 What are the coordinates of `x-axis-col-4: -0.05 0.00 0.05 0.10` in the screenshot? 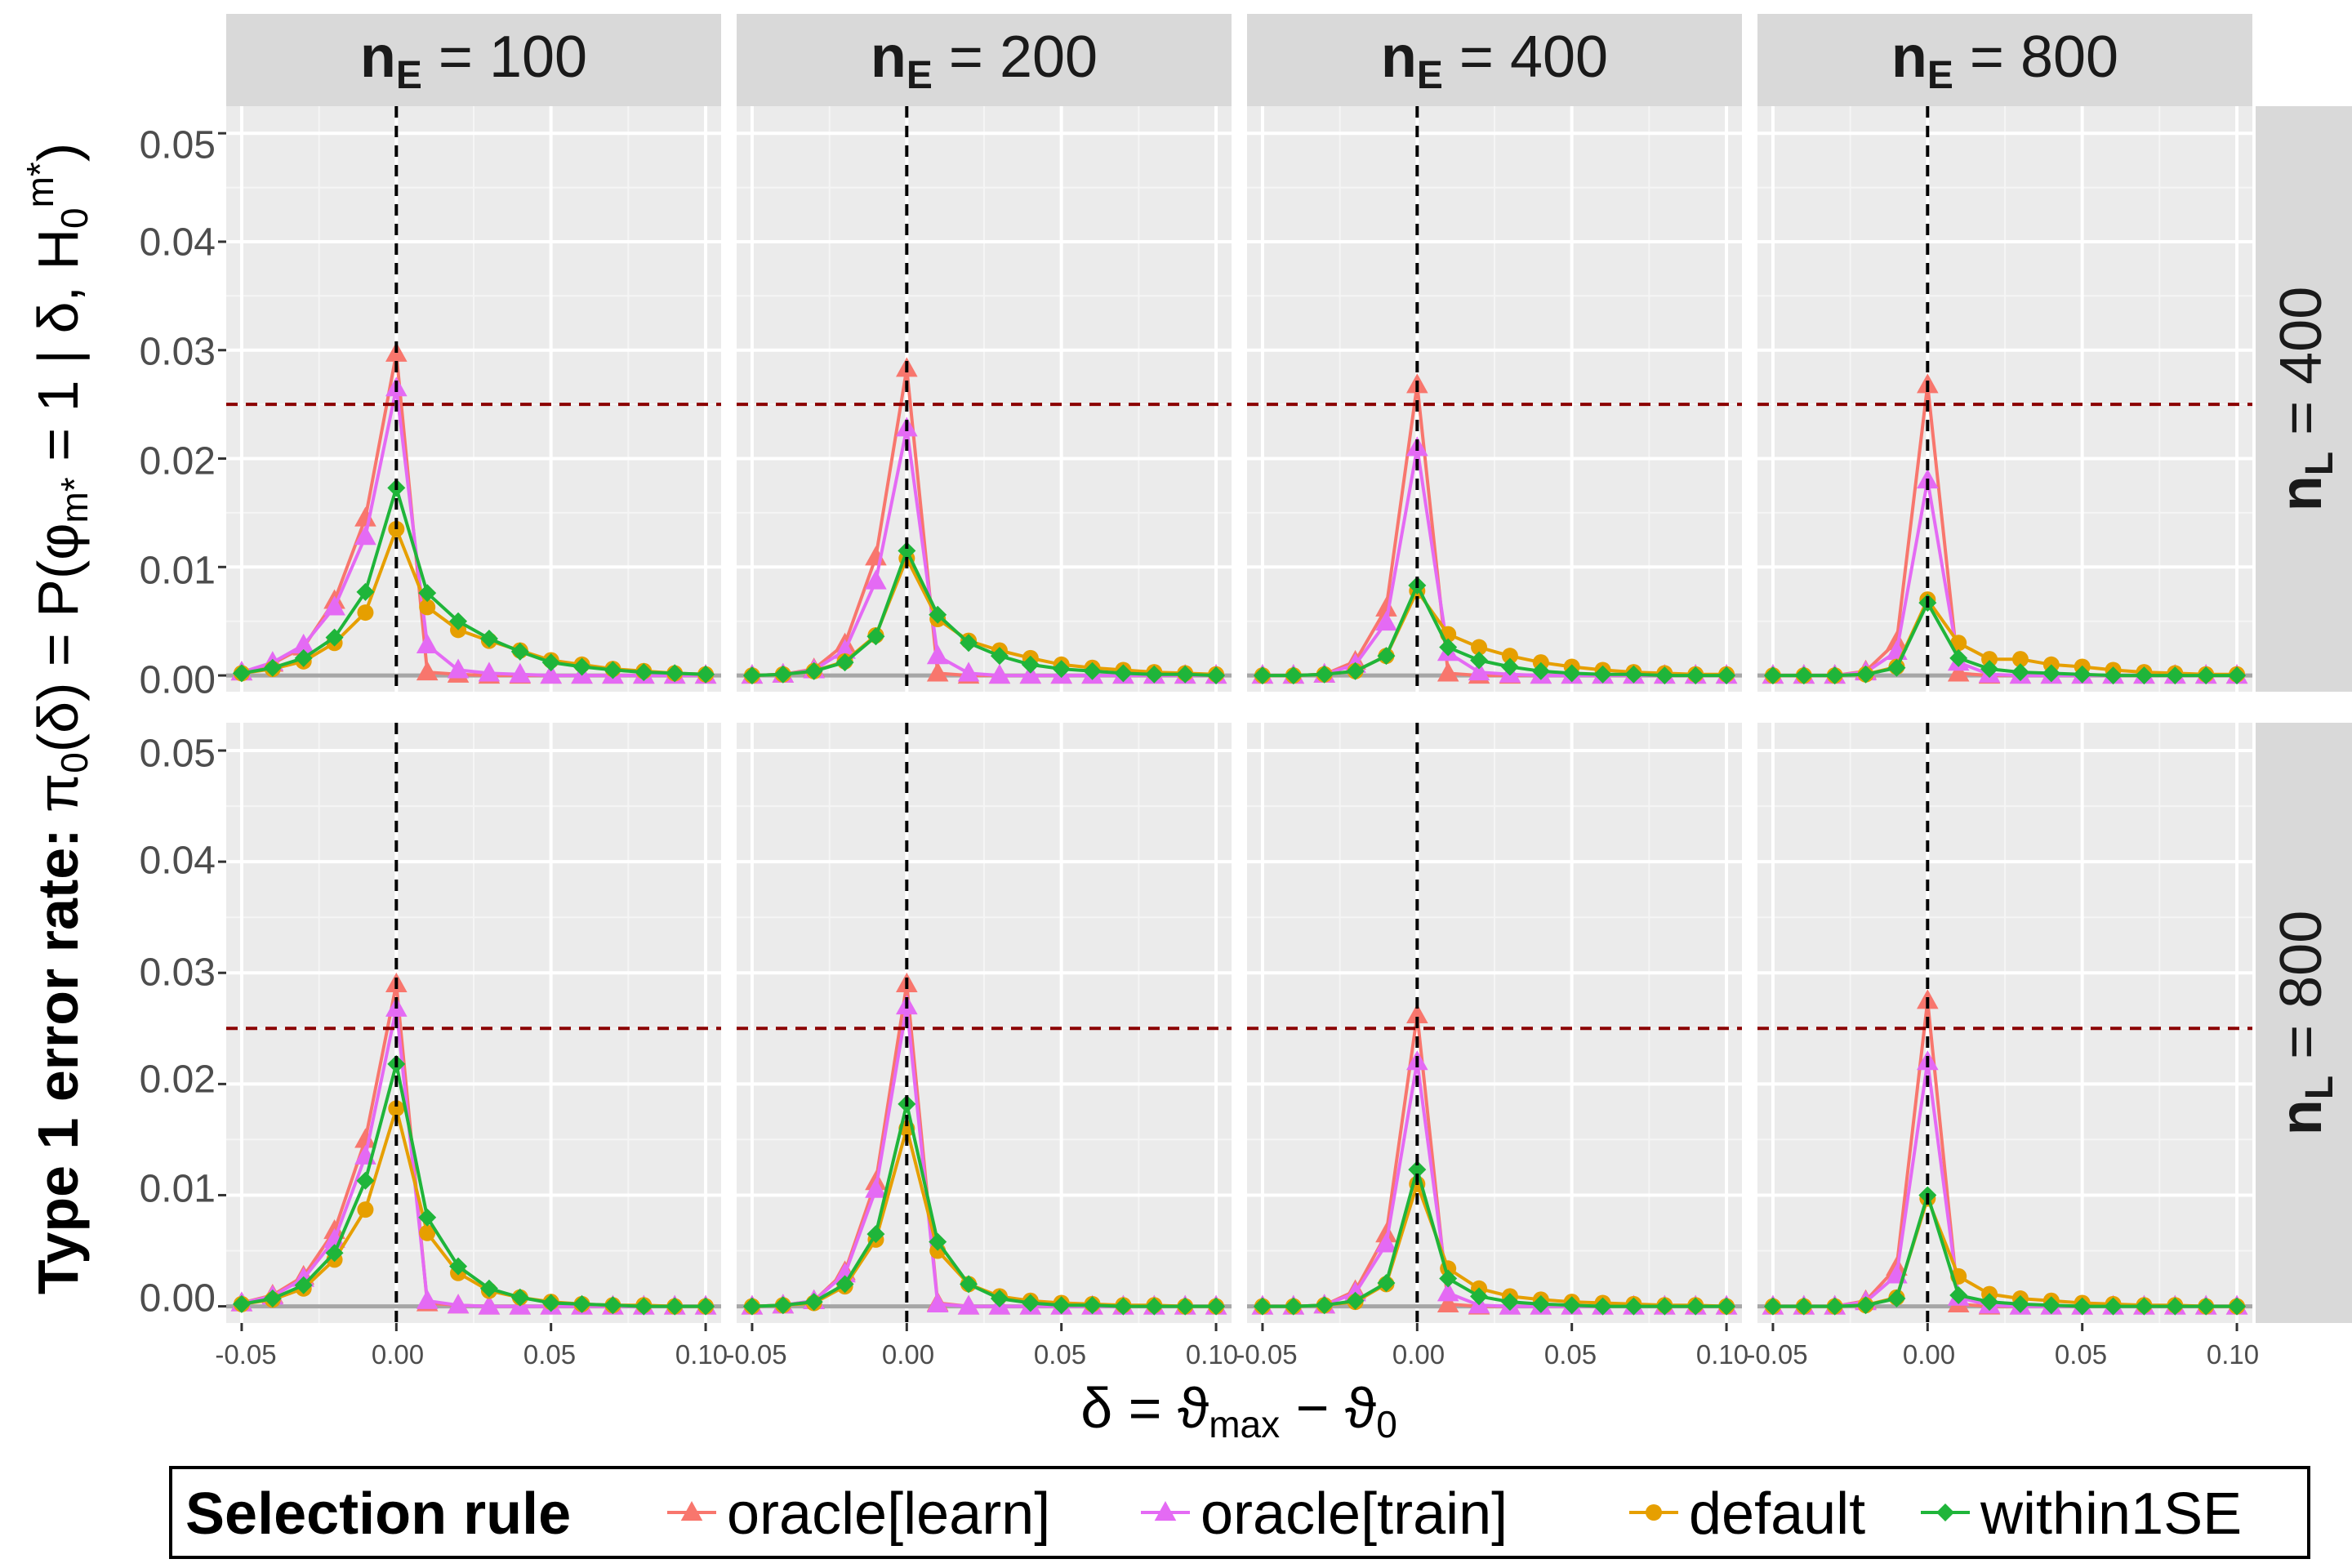 It's located at (2002, 1354).